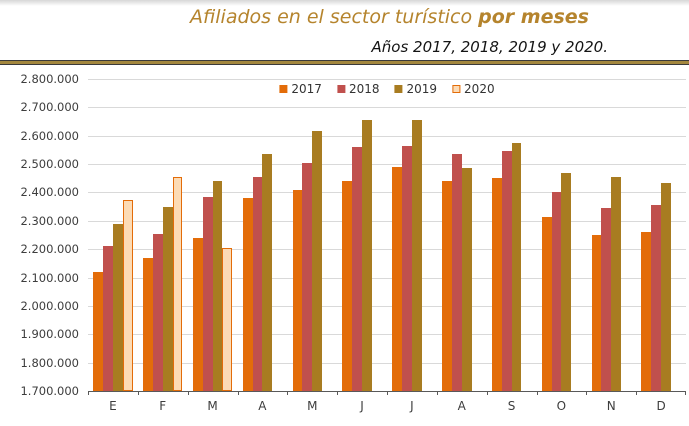 The height and width of the screenshot is (426, 689). Describe the element at coordinates (49, 362) in the screenshot. I see `y-tick-label: 1.800.000` at that location.